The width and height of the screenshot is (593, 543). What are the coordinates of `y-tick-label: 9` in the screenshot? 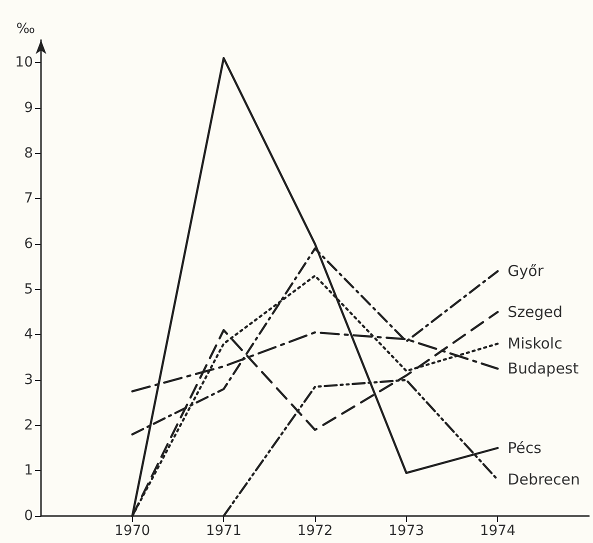 It's located at (28, 108).